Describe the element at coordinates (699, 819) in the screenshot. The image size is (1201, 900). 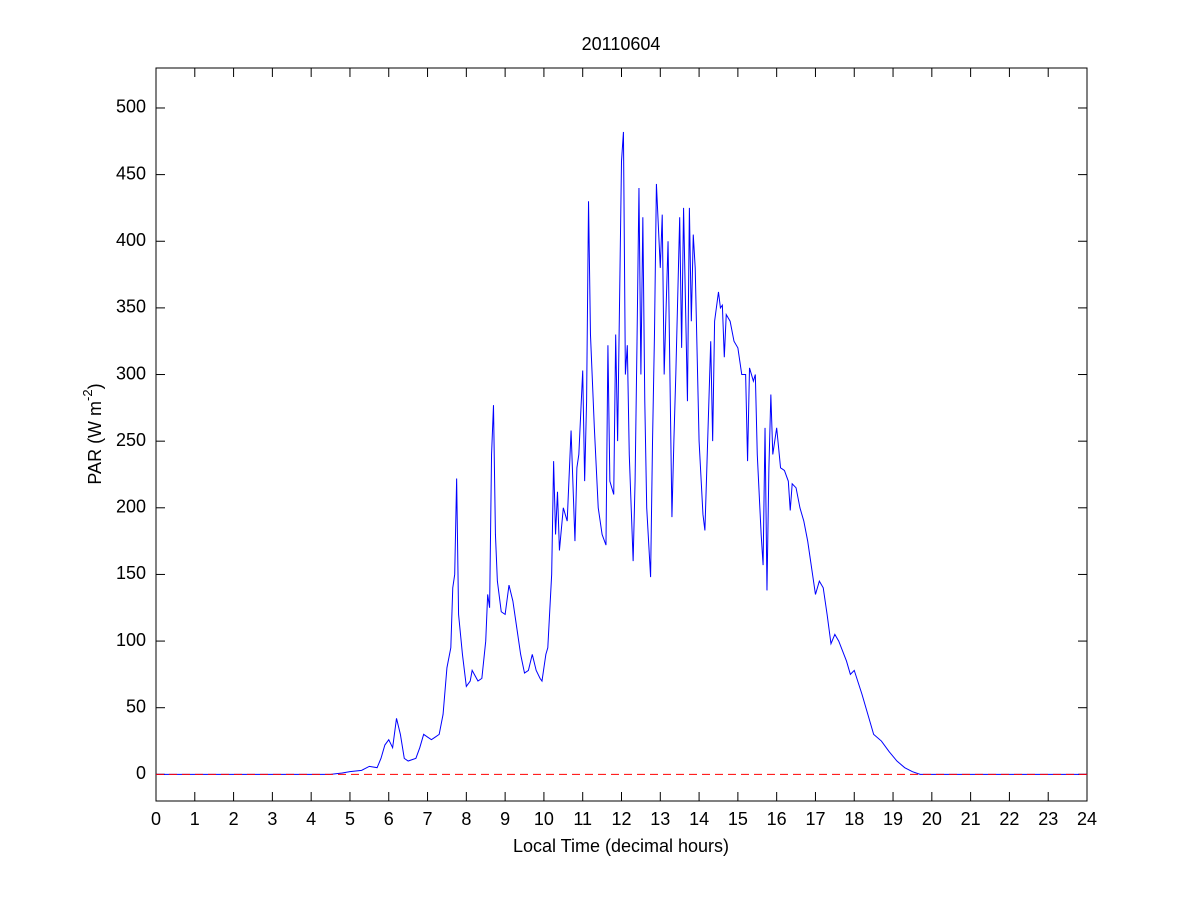
I see `x-tick-label: 14` at that location.